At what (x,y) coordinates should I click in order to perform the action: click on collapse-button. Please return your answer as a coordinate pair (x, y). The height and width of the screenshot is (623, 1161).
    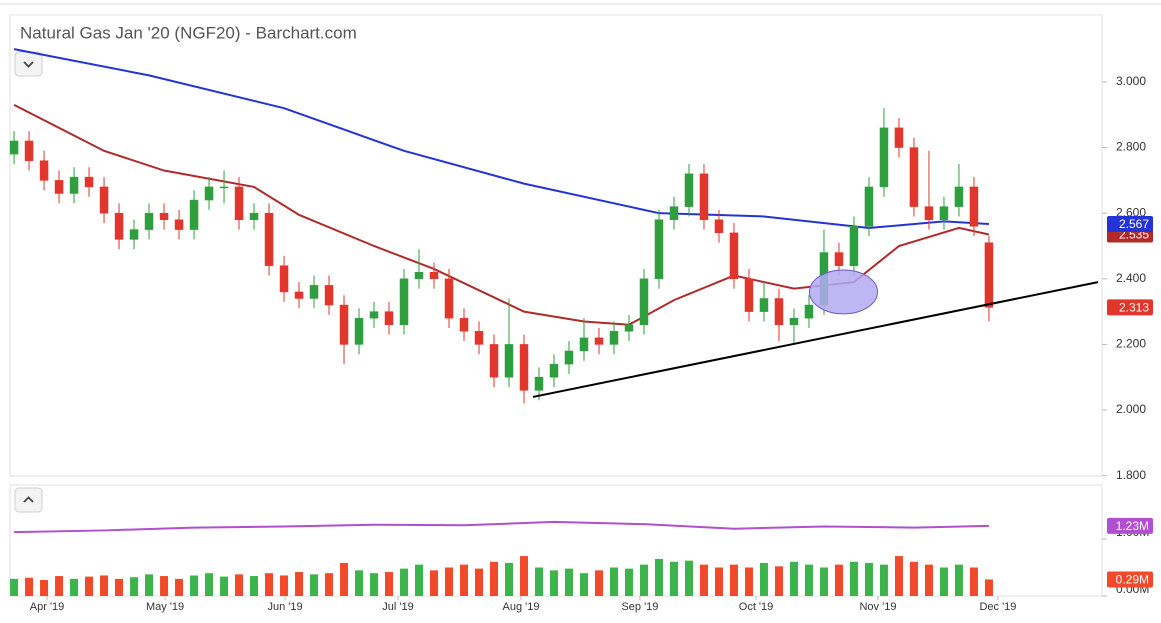
    Looking at the image, I should click on (28, 64).